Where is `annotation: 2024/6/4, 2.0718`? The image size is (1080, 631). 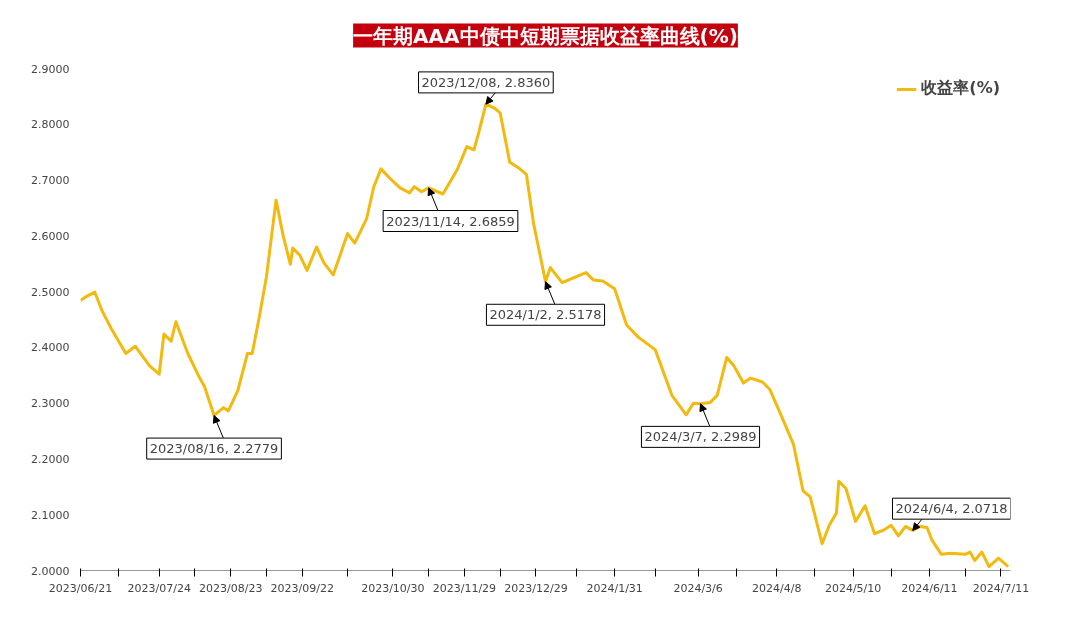
annotation: 2024/6/4, 2.0718 is located at coordinates (951, 509).